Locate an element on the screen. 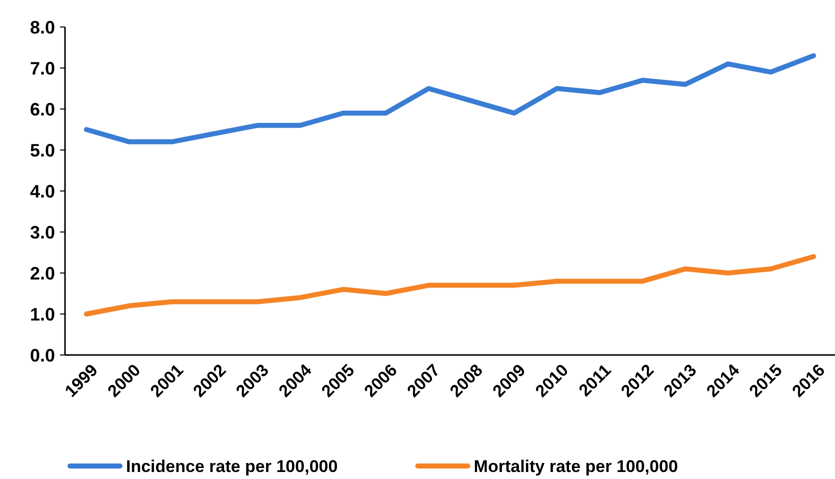 Image resolution: width=835 pixels, height=479 pixels. y-tick-label: 7.0 is located at coordinates (42, 68).